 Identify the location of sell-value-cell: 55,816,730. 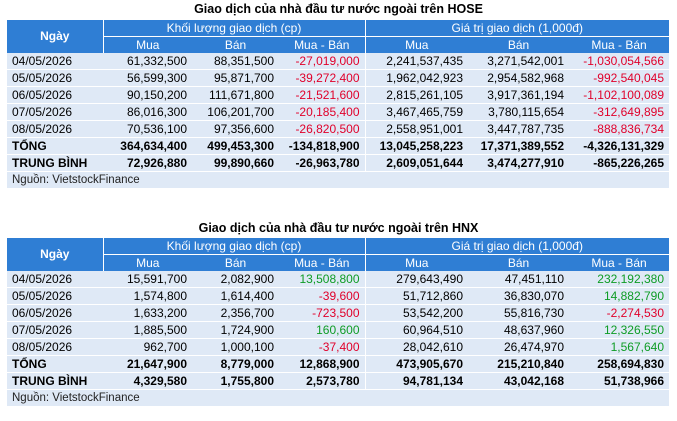
(518, 313).